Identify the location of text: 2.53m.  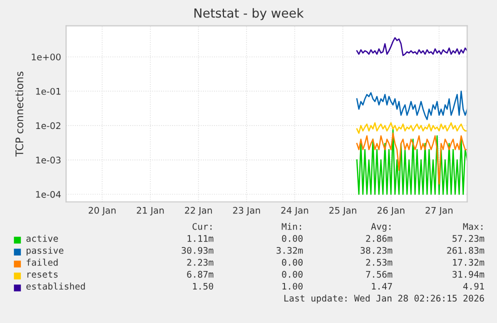
(379, 262).